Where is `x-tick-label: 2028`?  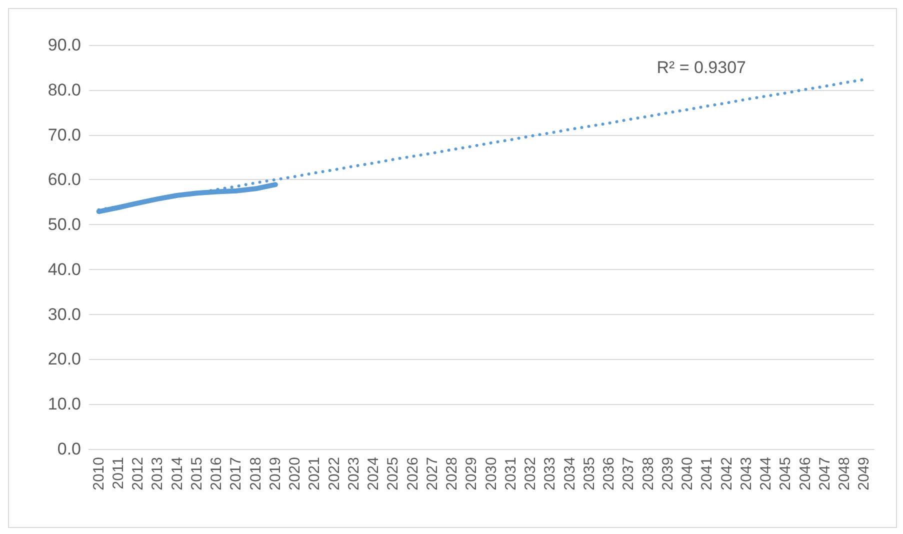
x-tick-label: 2028 is located at coordinates (452, 473).